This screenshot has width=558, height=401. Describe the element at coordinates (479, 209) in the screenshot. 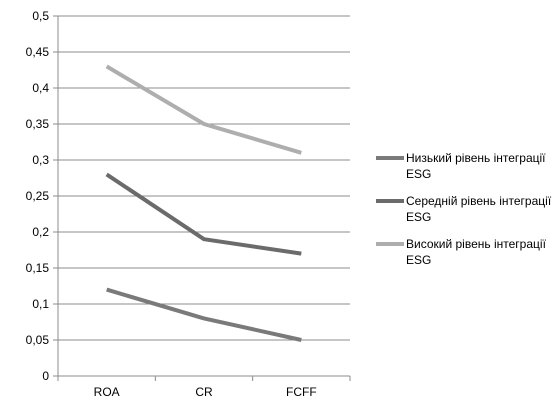

I see `legend-label-medium: Середній рівень інтеграції ESG` at that location.